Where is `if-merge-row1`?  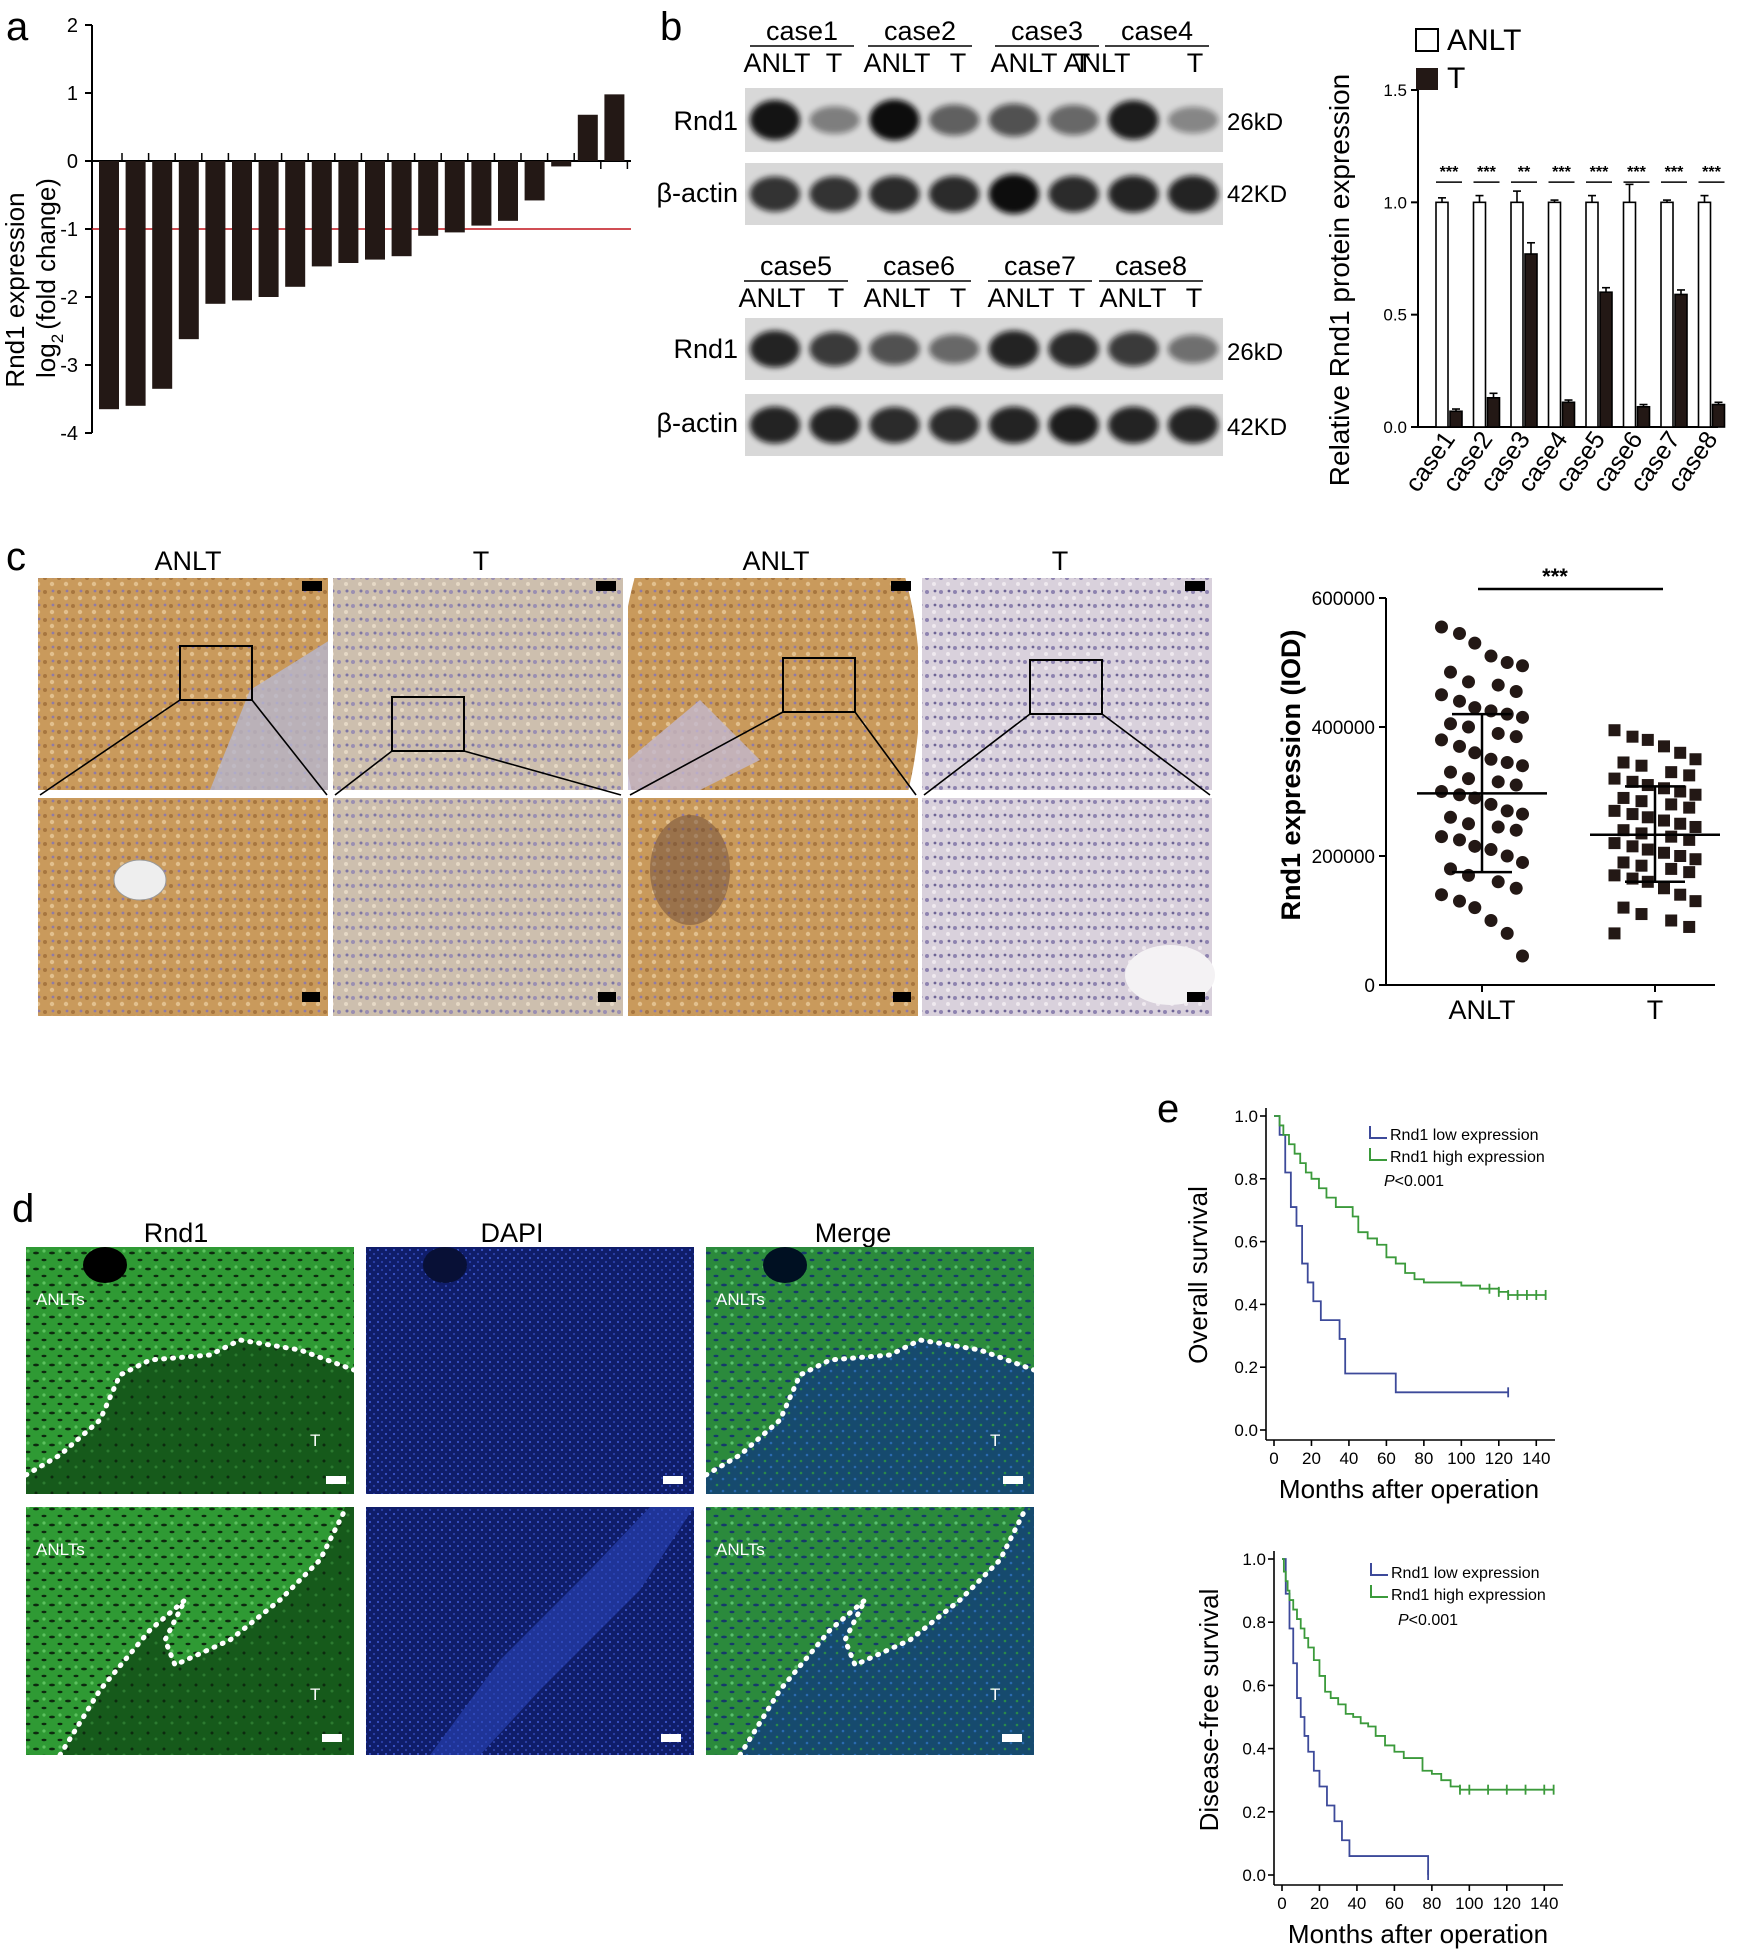
if-merge-row1 is located at coordinates (870, 1370).